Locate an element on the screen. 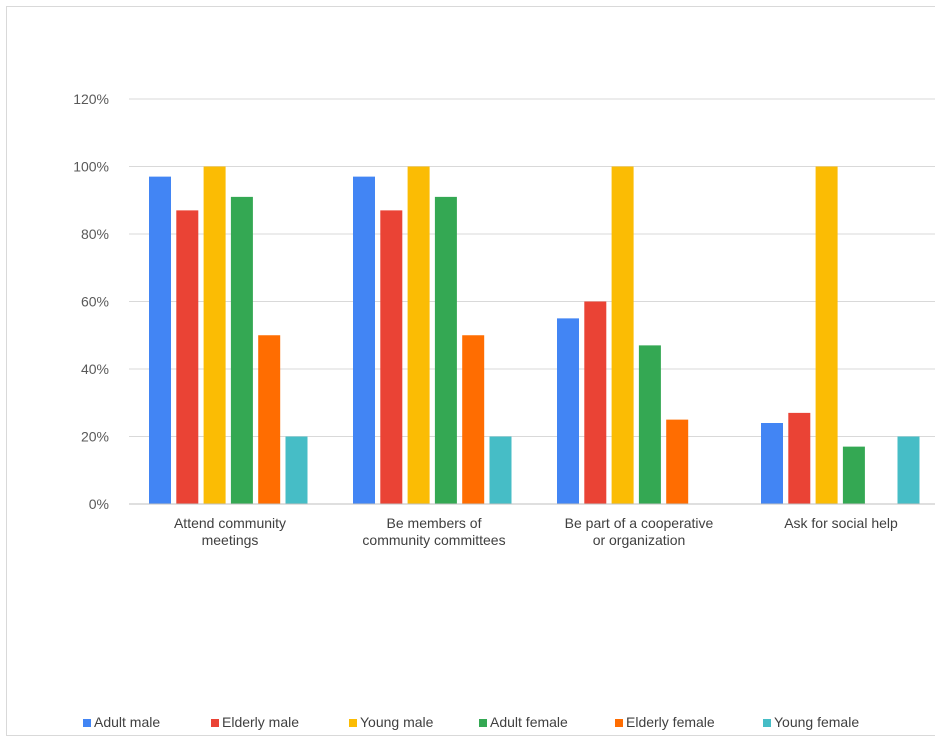 The width and height of the screenshot is (935, 750). category-label: Be members of is located at coordinates (434, 523).